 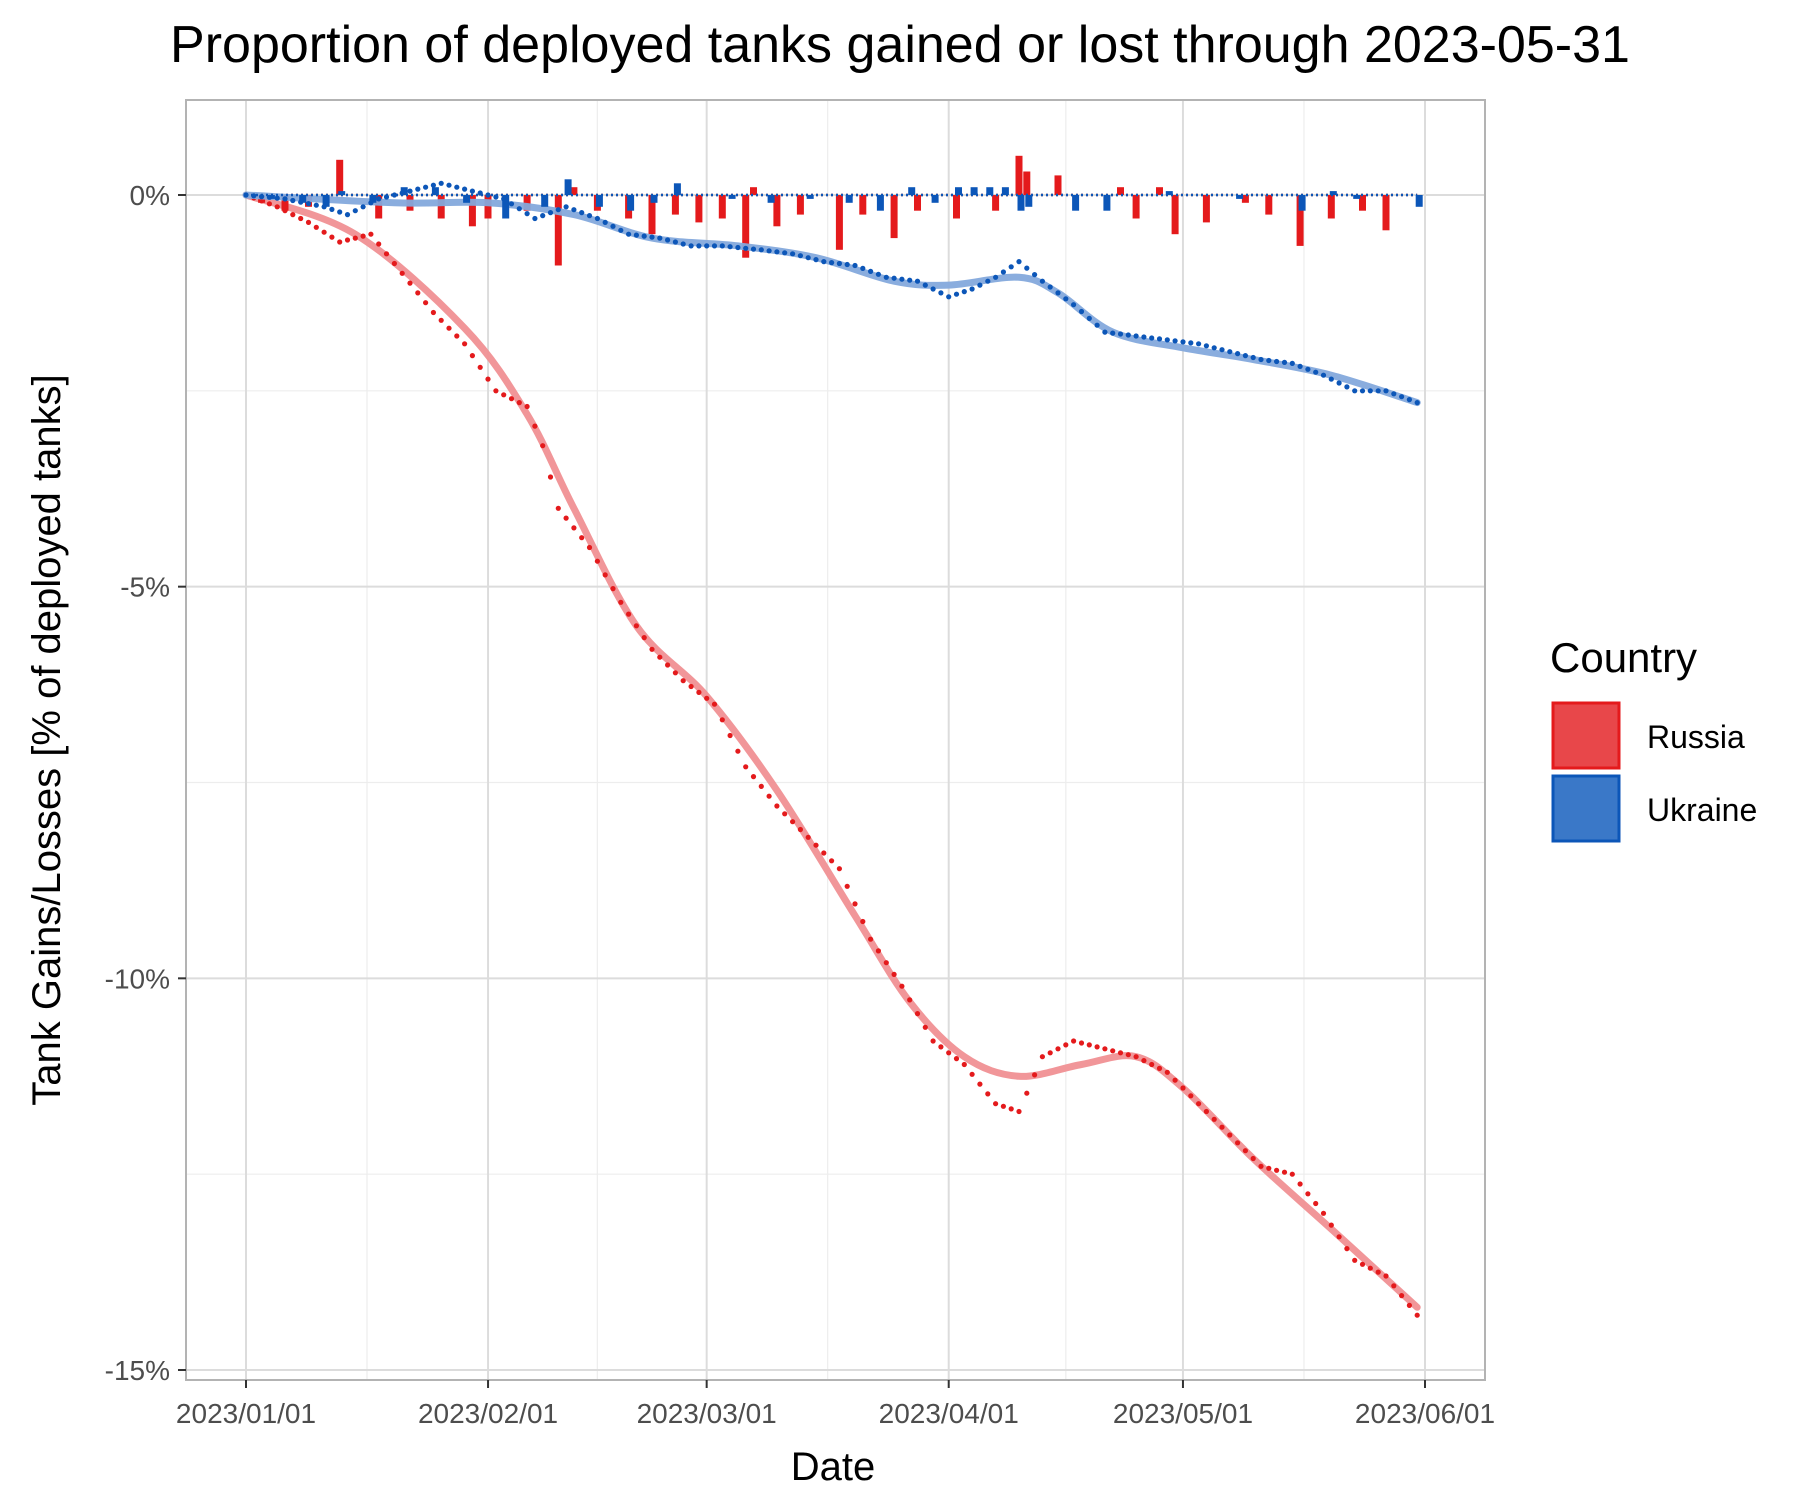 I want to click on legend-title: Country, so click(x=1623, y=657).